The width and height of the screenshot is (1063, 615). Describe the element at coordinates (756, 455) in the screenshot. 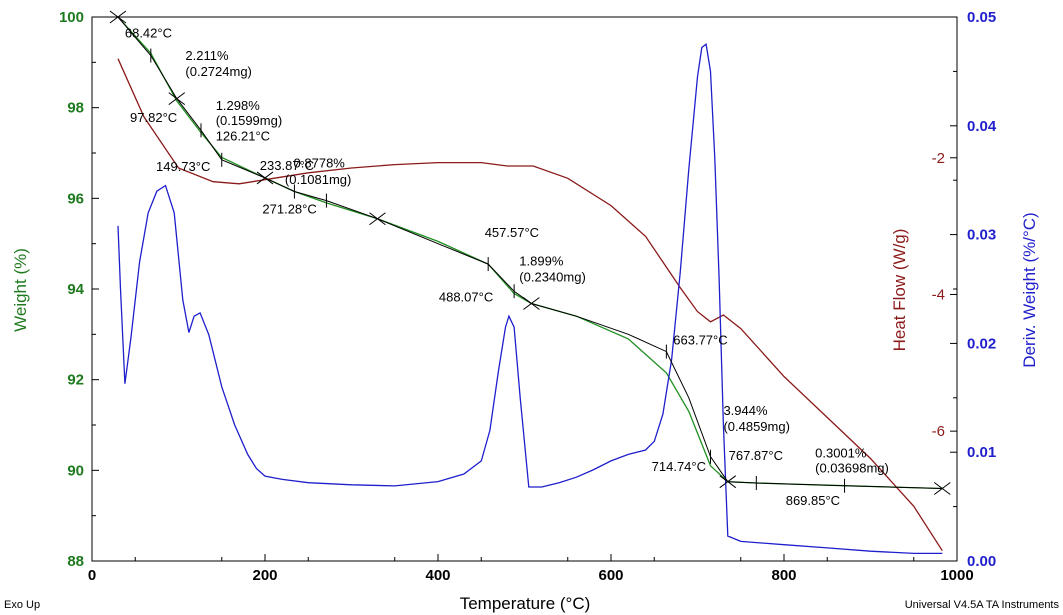

I see `step-annotation: 767.87°C` at that location.